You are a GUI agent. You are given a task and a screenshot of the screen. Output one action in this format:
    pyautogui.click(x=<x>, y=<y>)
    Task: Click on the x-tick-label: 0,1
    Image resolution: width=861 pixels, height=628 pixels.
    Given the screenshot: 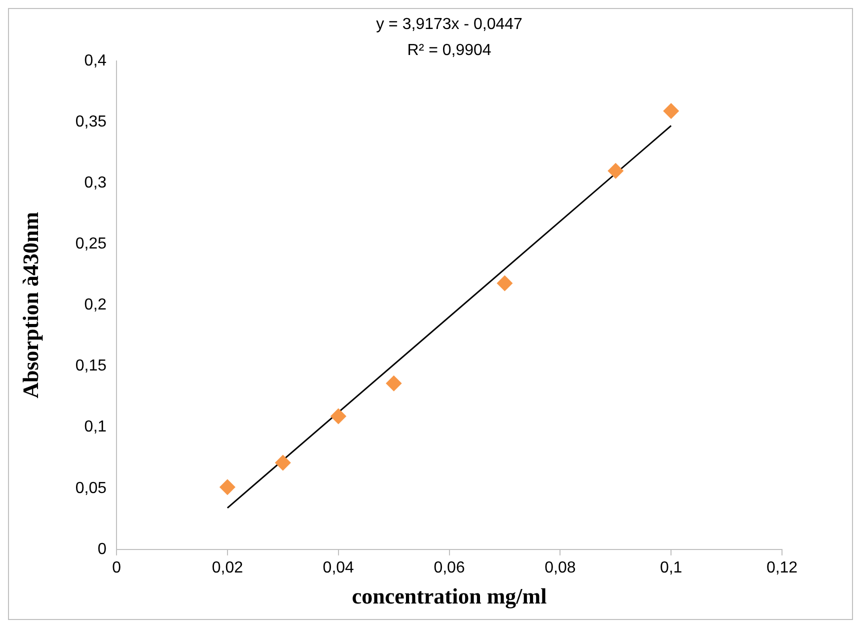 What is the action you would take?
    pyautogui.click(x=671, y=567)
    